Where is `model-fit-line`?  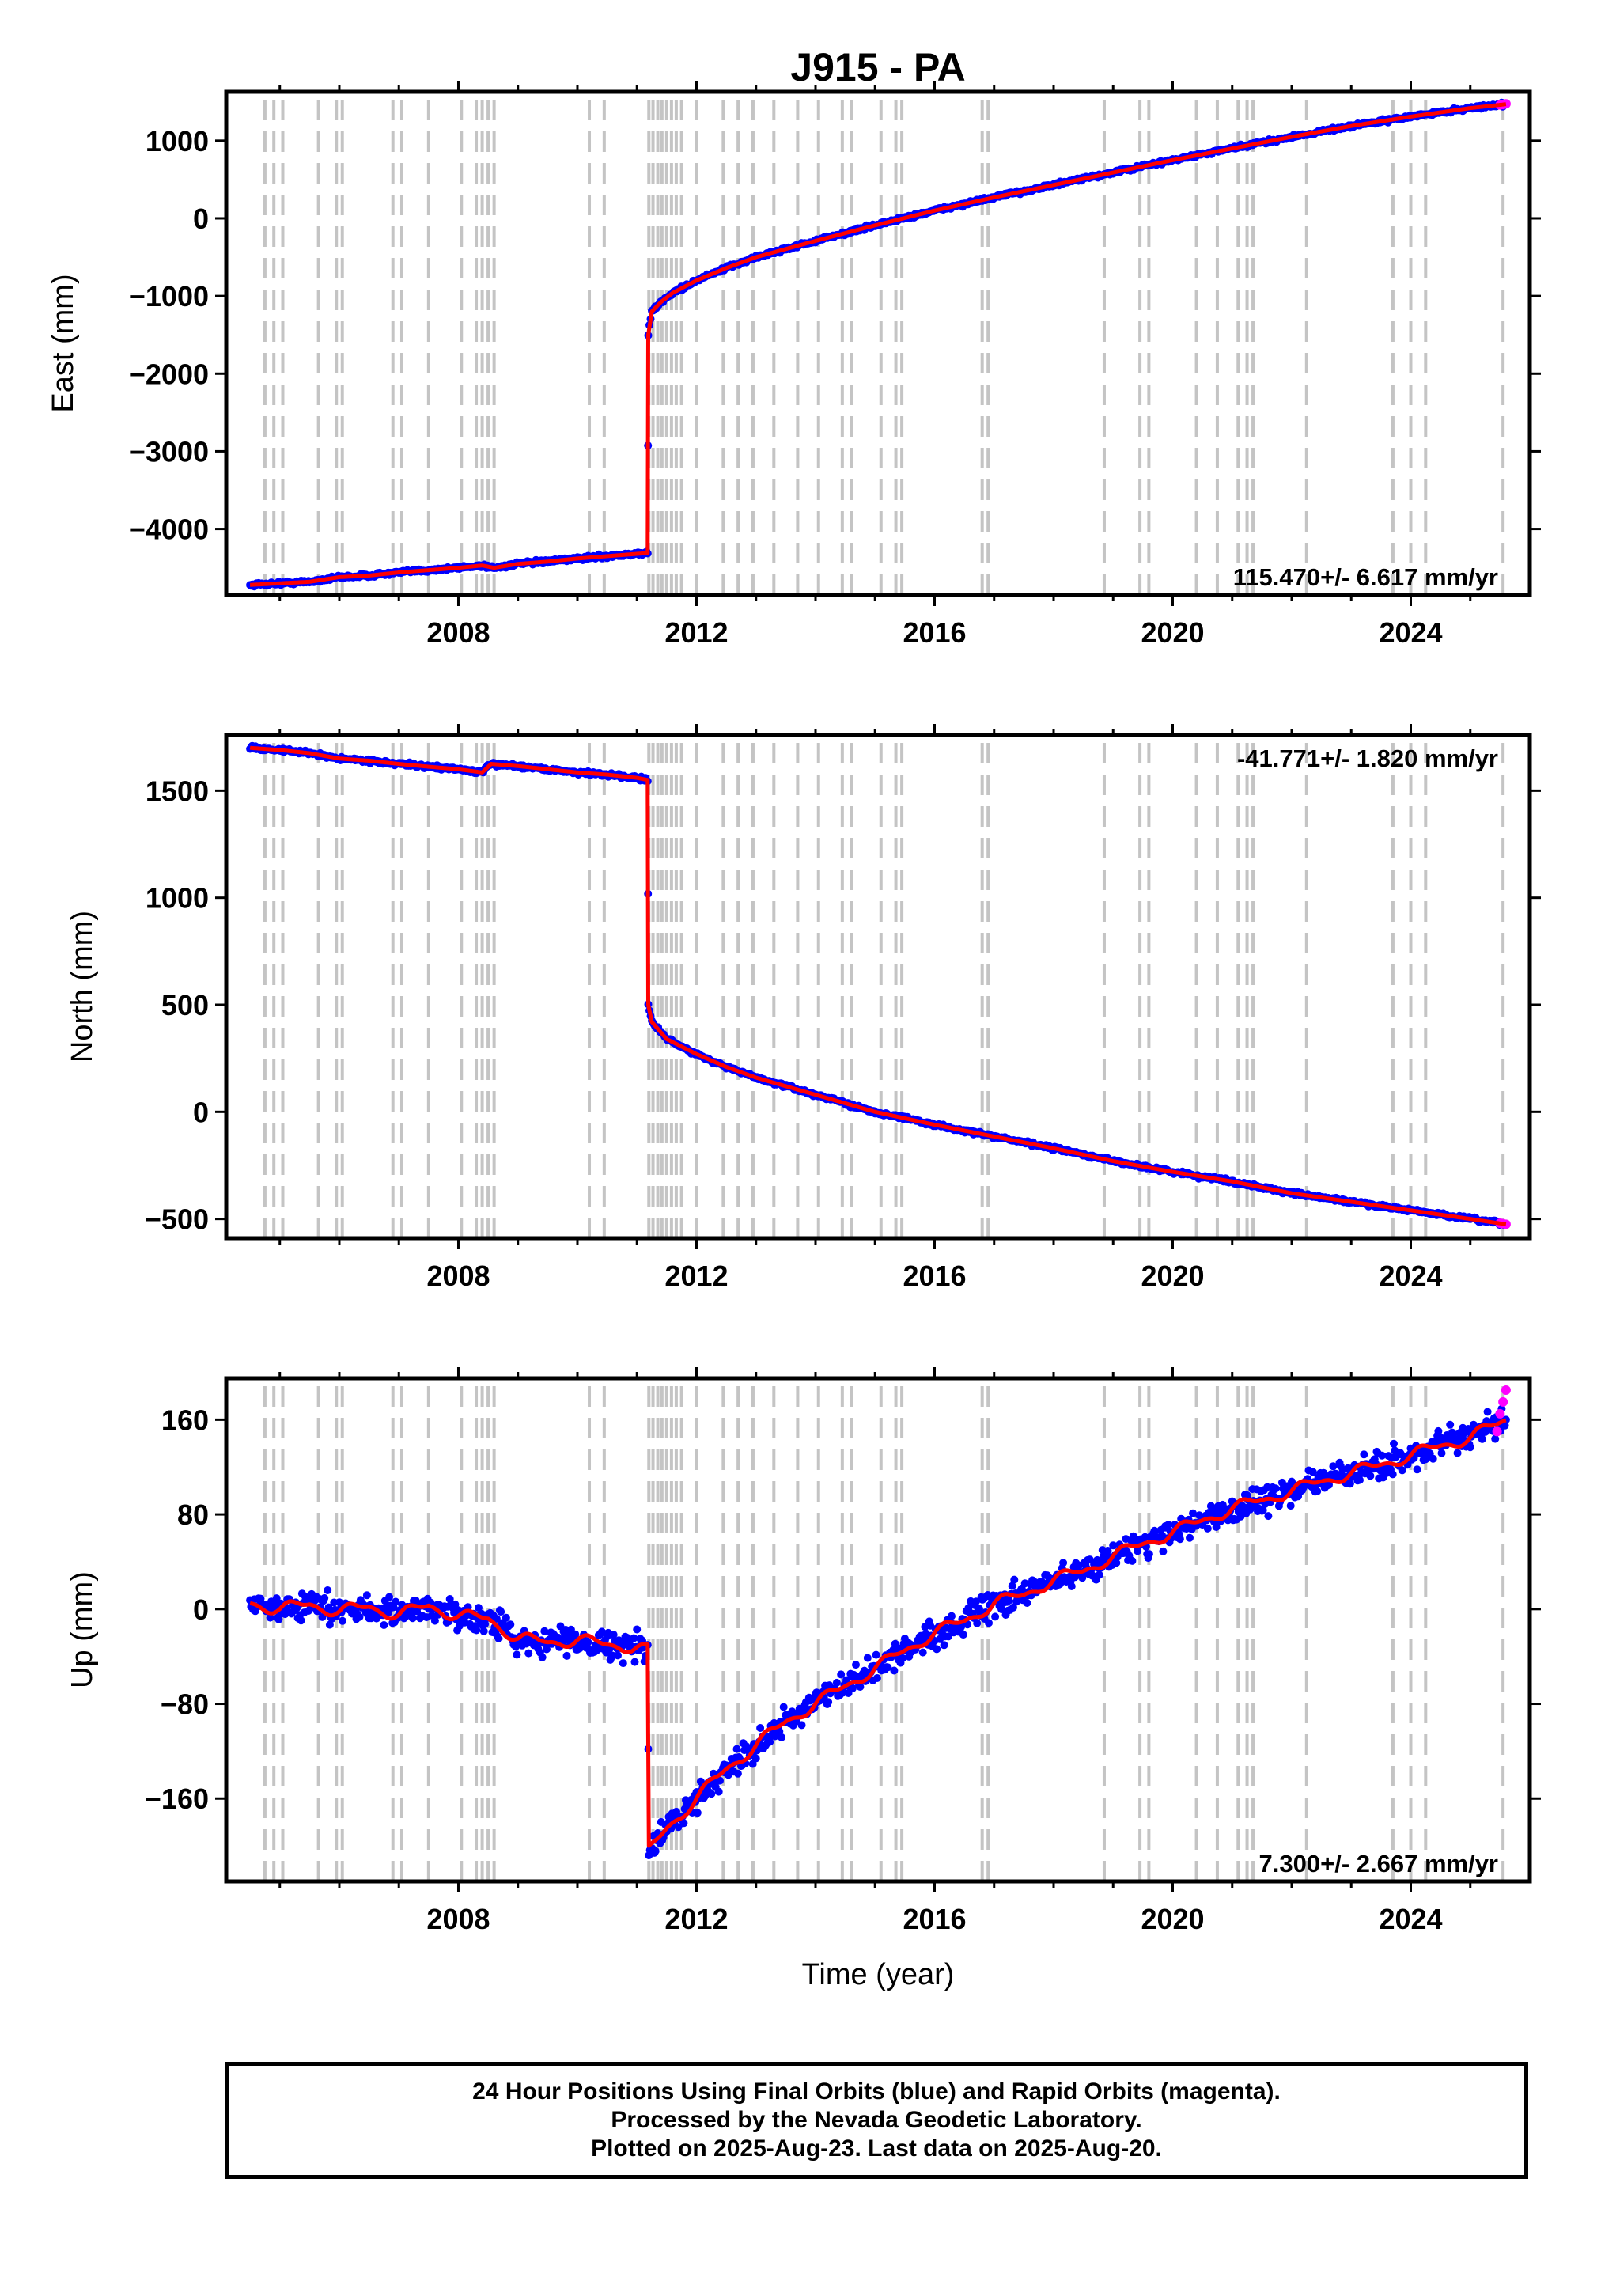 model-fit-line is located at coordinates (878, 1633).